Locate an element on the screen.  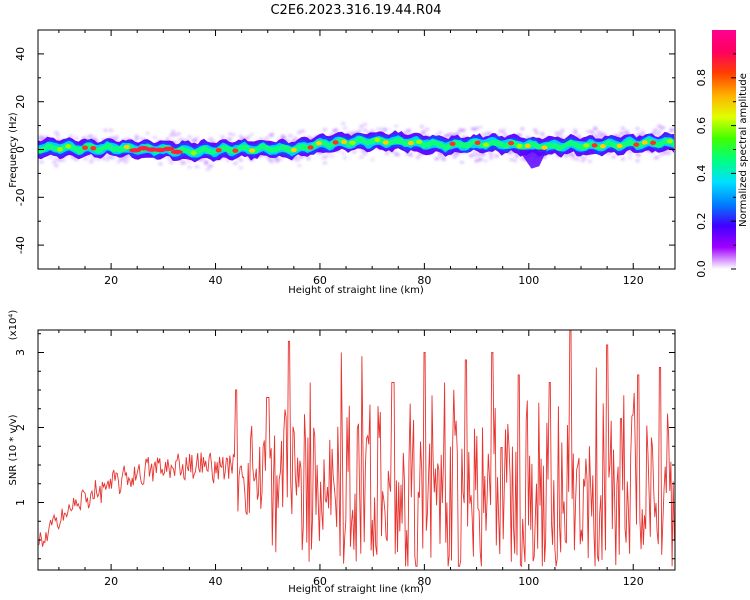
spectrogram-y-label: Frequency (Hz) is located at coordinates (13, 150).